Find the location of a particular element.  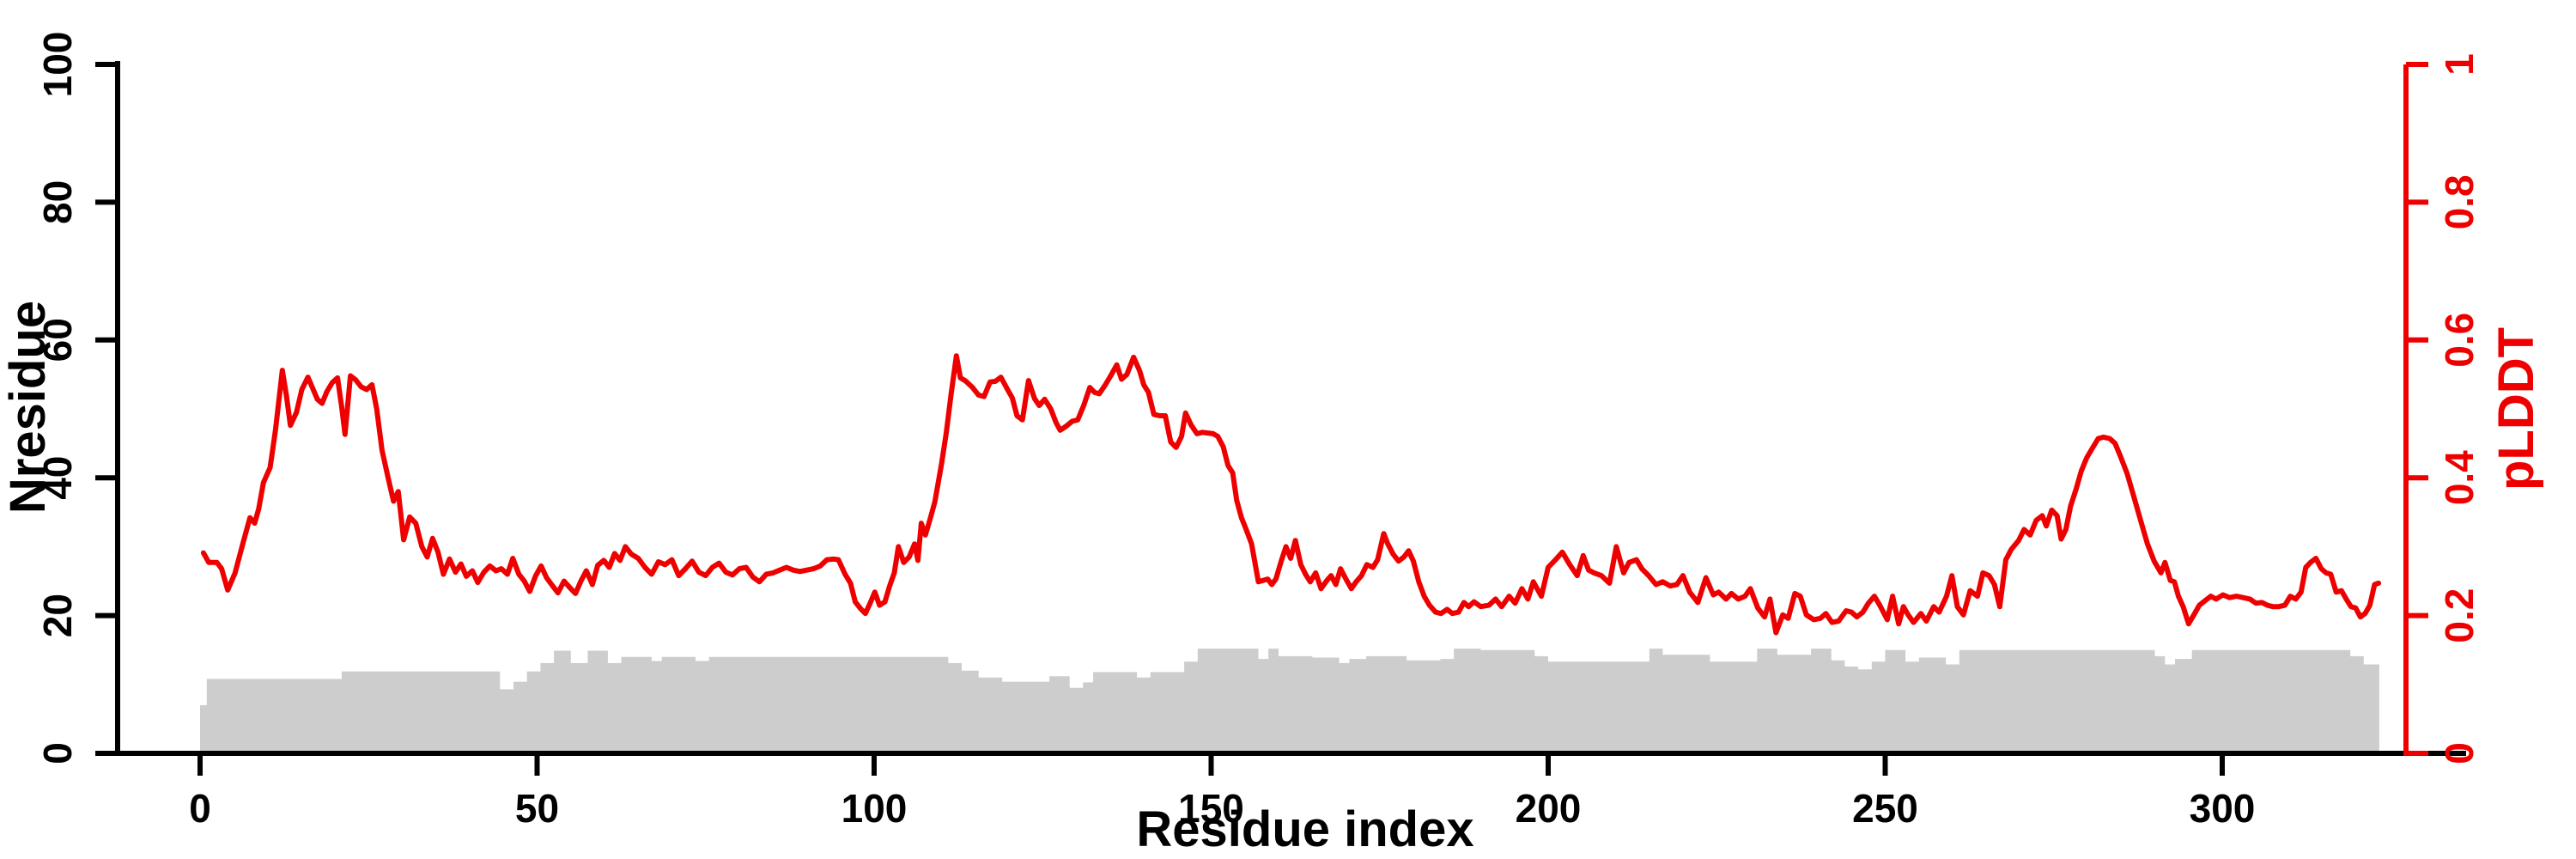

x-tick-label: 150 is located at coordinates (1211, 809).